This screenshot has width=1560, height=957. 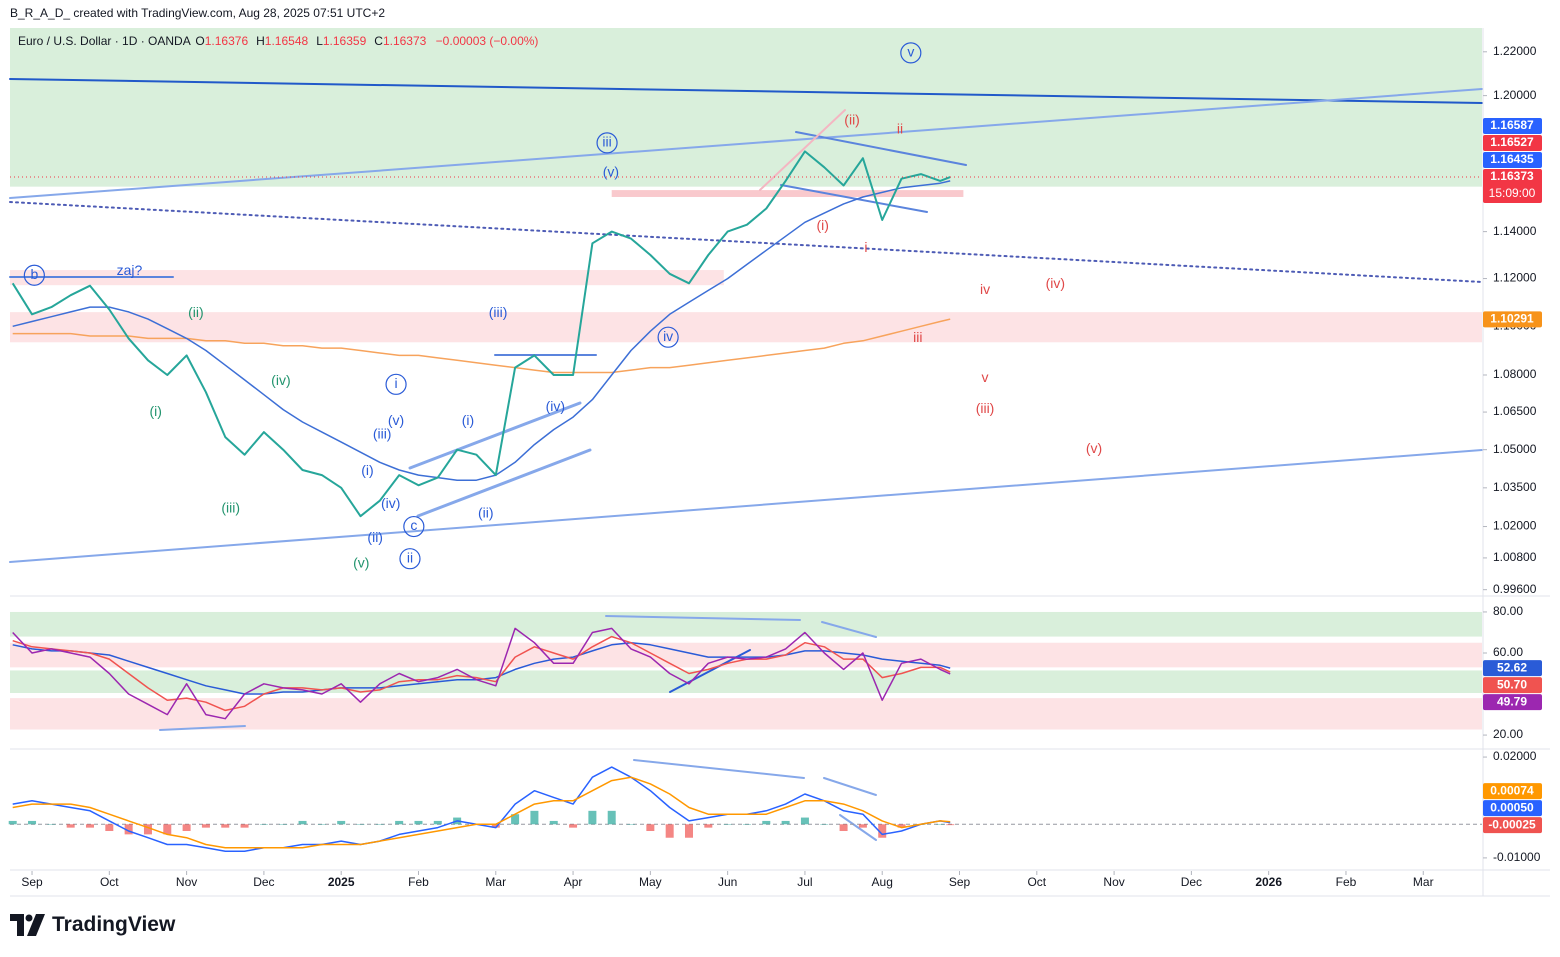 What do you see at coordinates (1515, 411) in the screenshot?
I see `y-tick-label: 1.06500` at bounding box center [1515, 411].